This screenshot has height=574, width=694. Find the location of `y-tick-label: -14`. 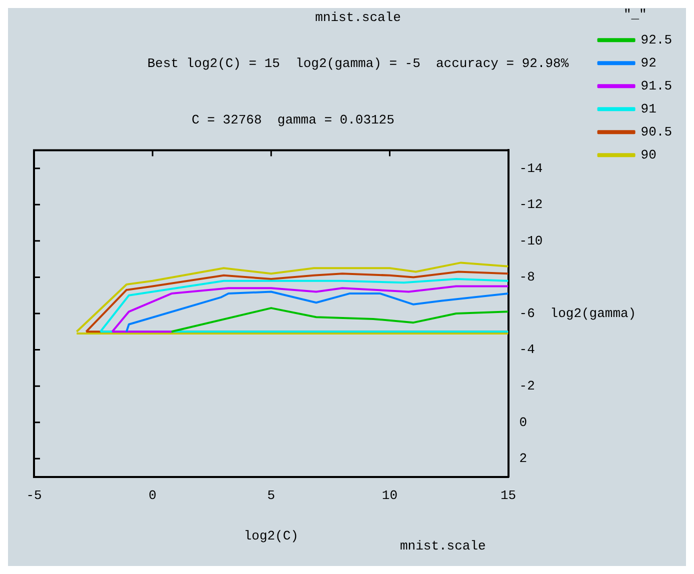

y-tick-label: -14 is located at coordinates (531, 168).